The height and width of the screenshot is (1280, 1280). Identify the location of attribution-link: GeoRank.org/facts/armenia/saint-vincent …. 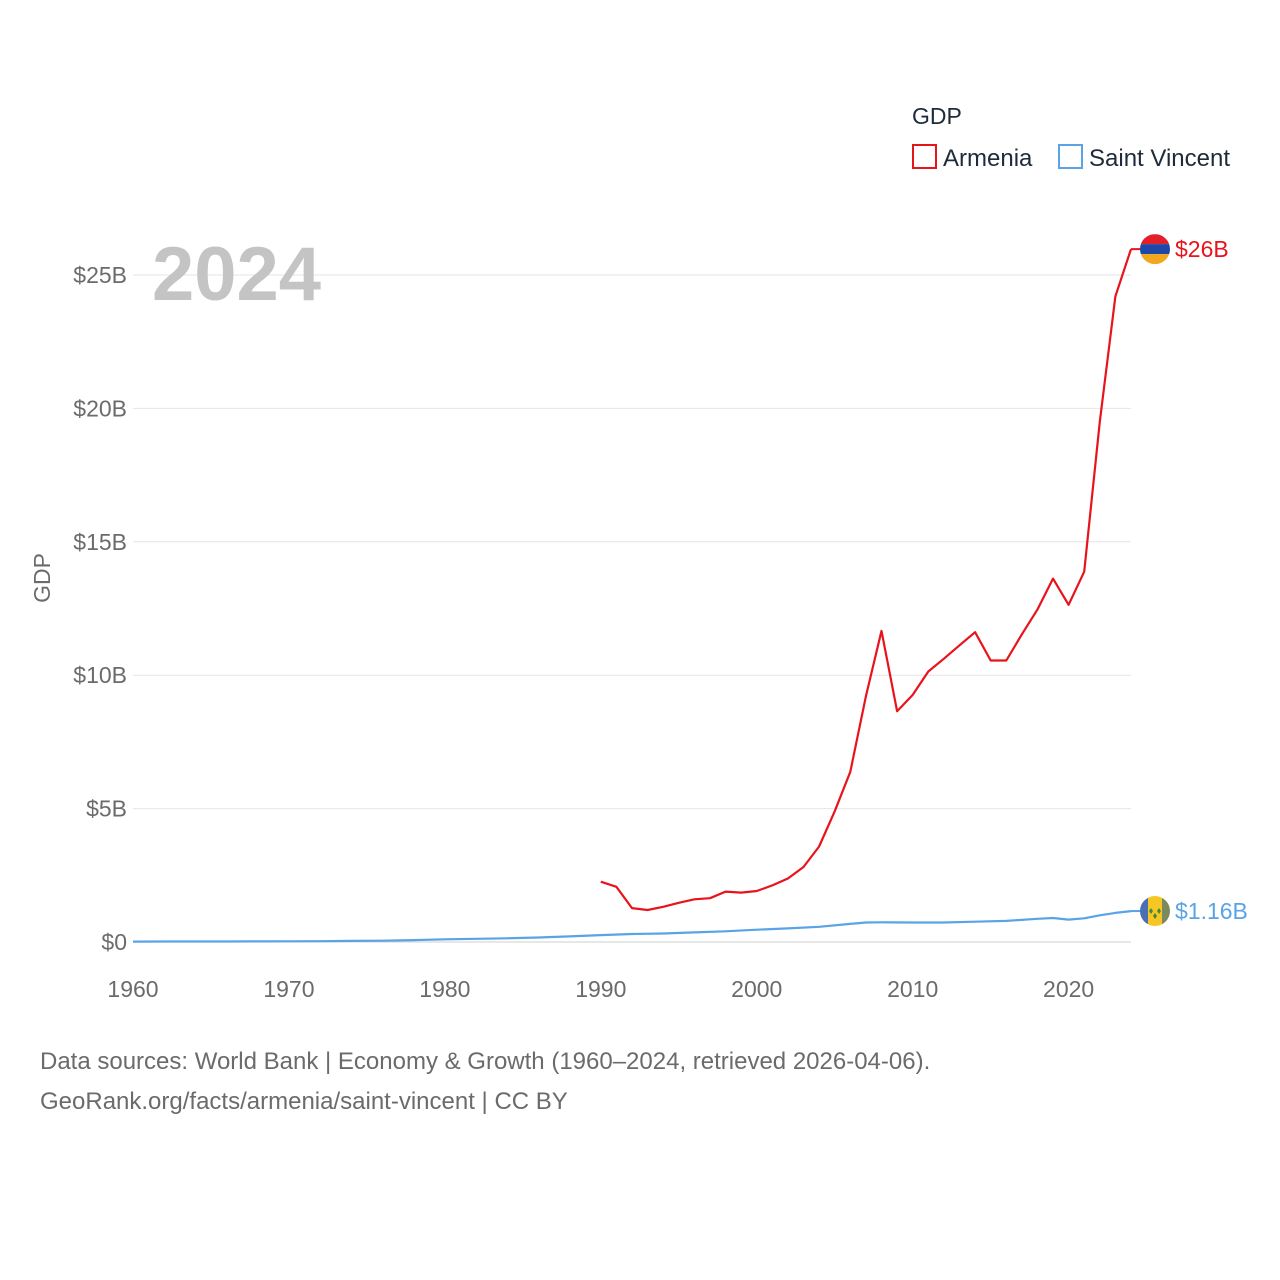
(304, 1101).